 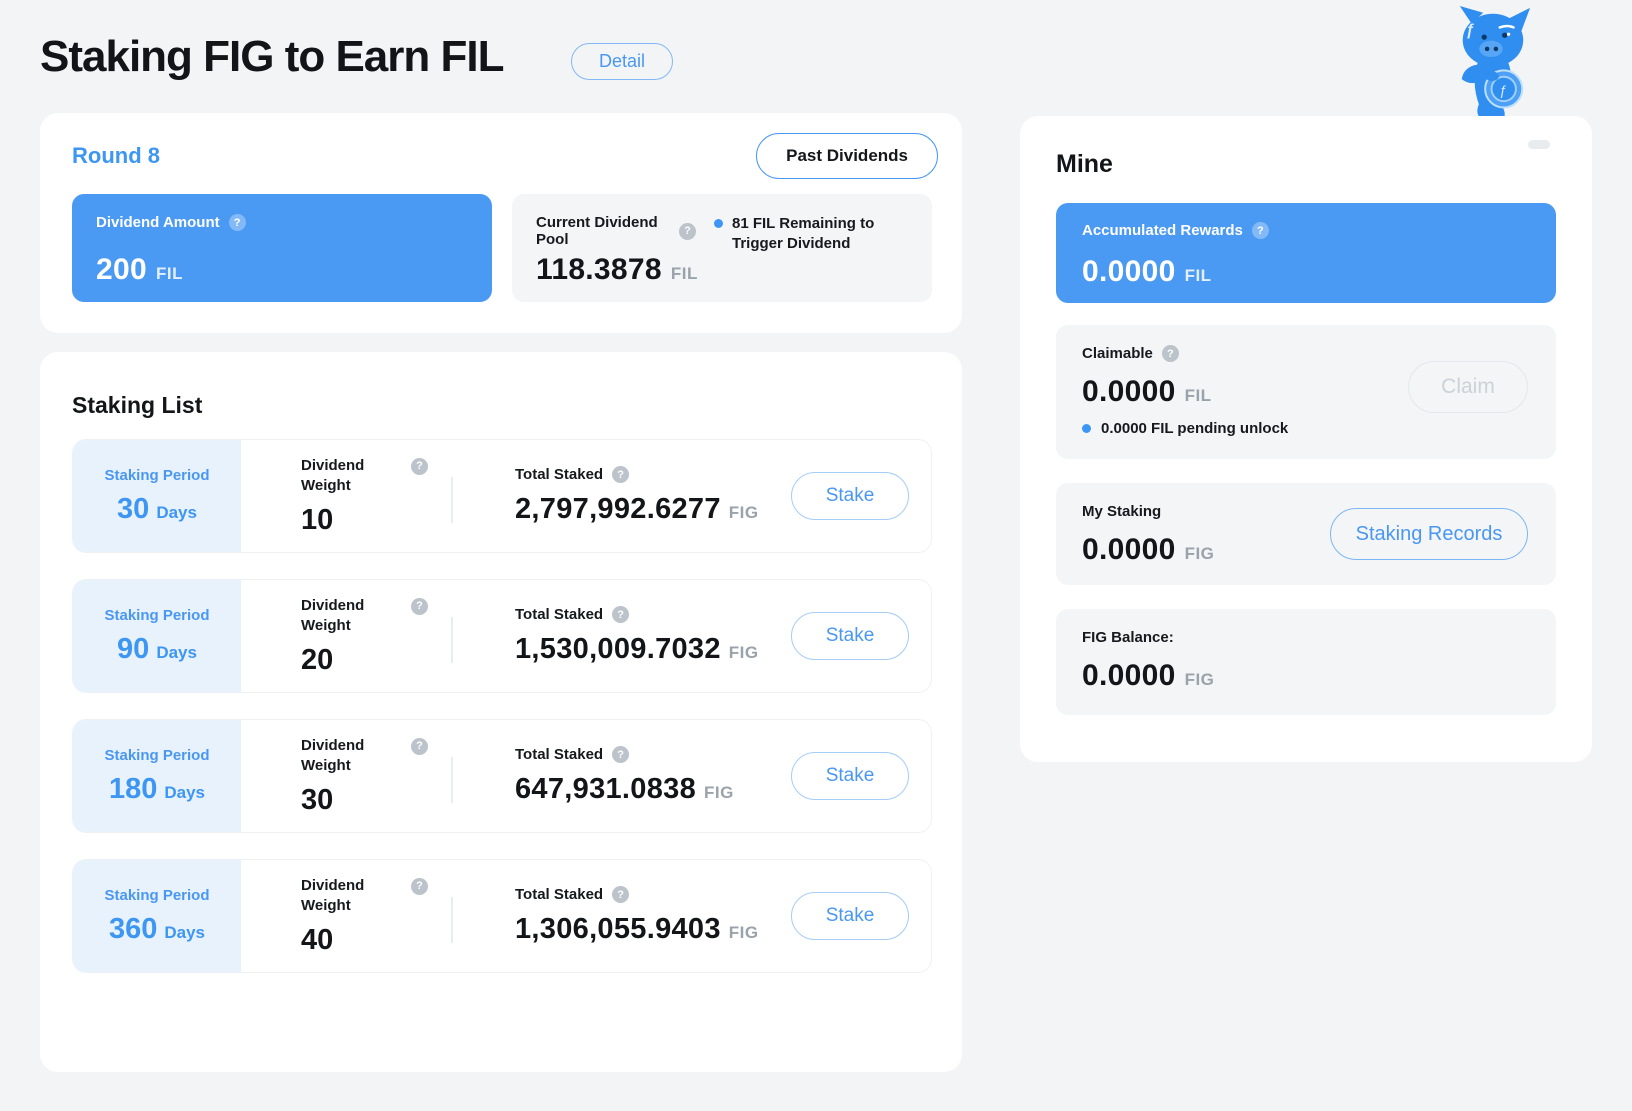 I want to click on staking-period-days: 180, so click(x=133, y=788).